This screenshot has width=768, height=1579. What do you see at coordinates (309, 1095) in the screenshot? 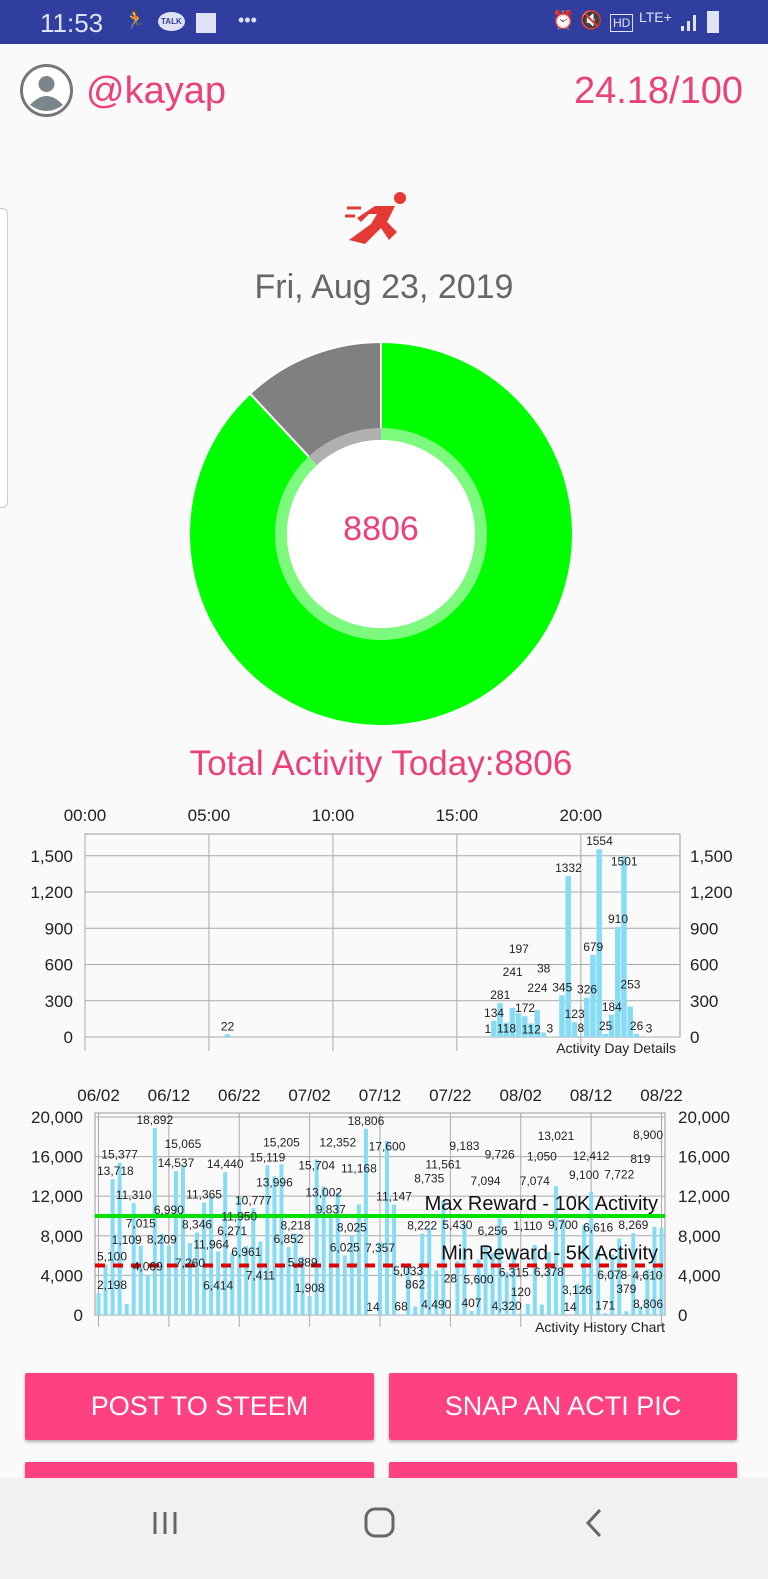
I see `x-tick: 07/02` at bounding box center [309, 1095].